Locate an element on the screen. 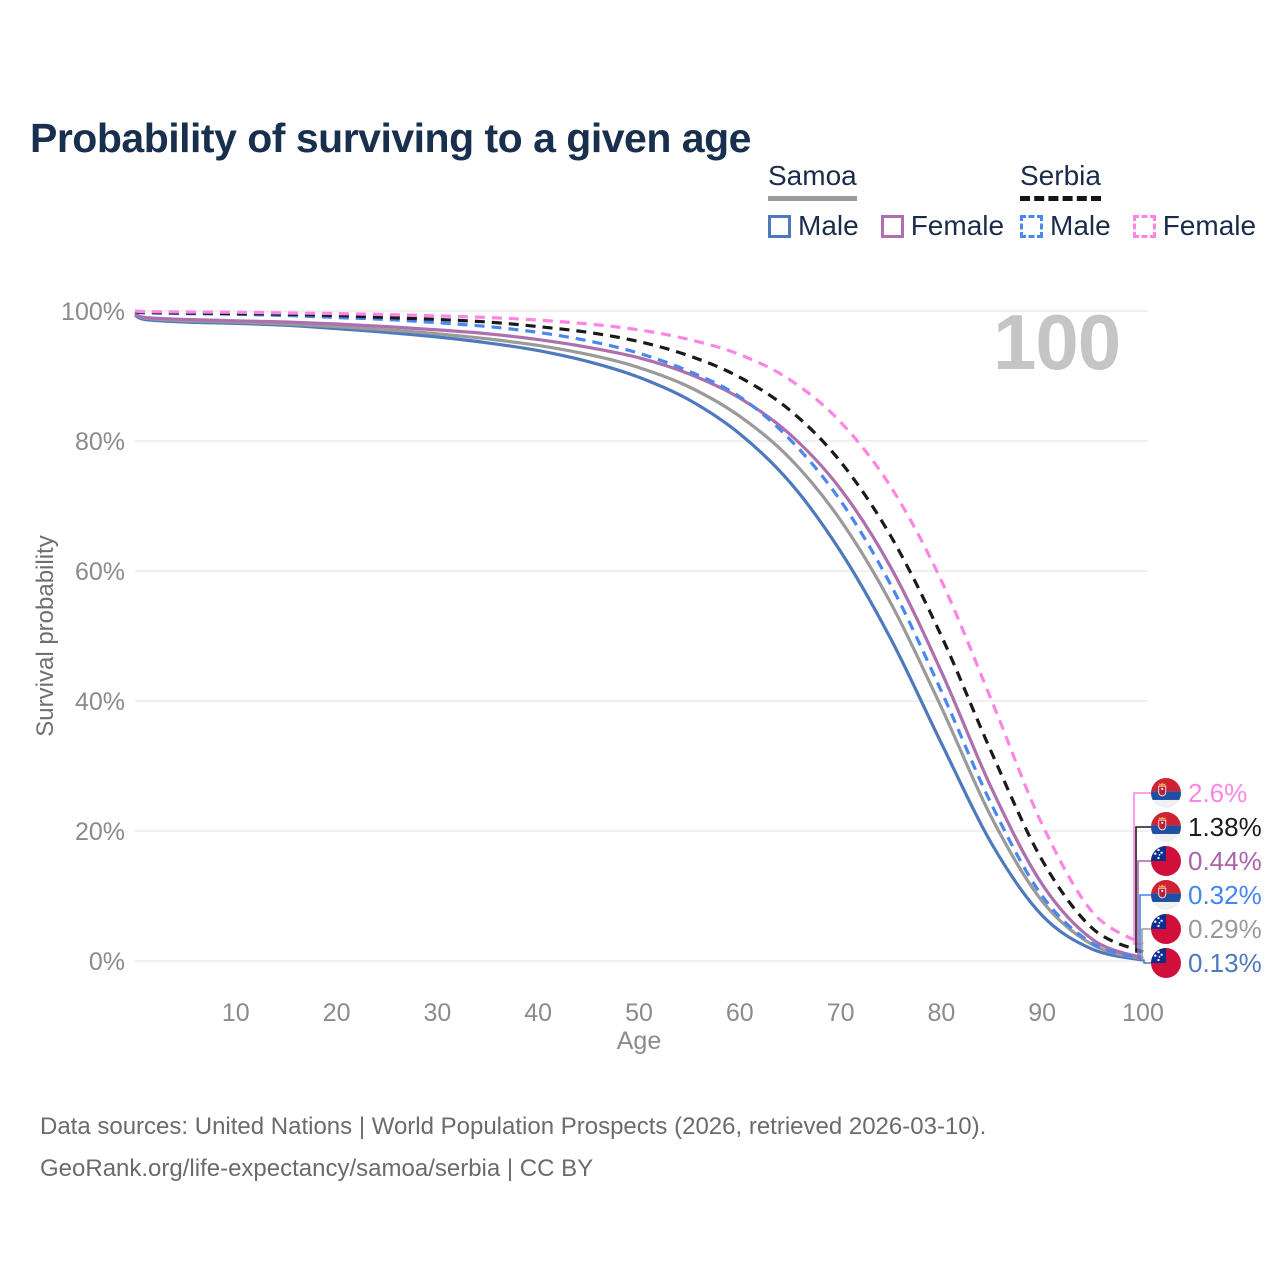 This screenshot has height=1280, width=1280. legend-label-samoa-female: Female is located at coordinates (957, 225).